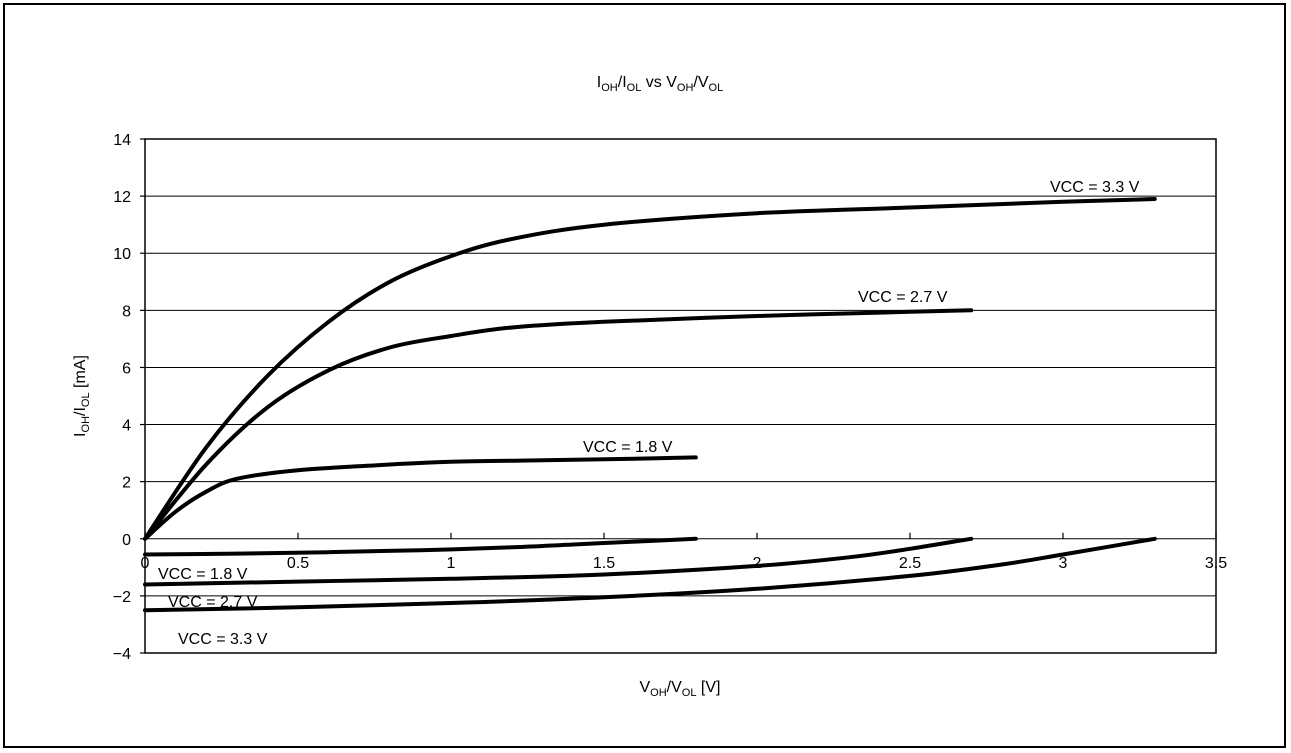  I want to click on series-line-sink-vcc-2-7-v, so click(558, 561).